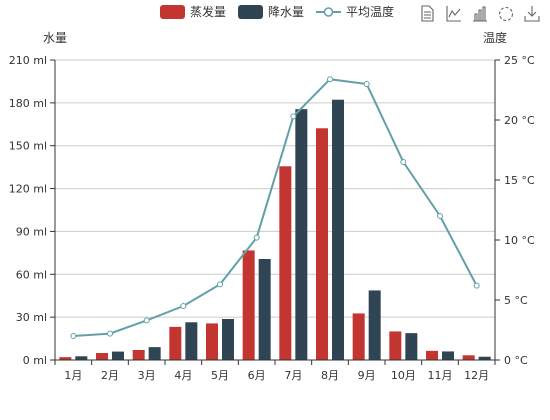 The width and height of the screenshot is (550, 420). What do you see at coordinates (28, 103) in the screenshot?
I see `y-left-tick-label: 180 ml` at bounding box center [28, 103].